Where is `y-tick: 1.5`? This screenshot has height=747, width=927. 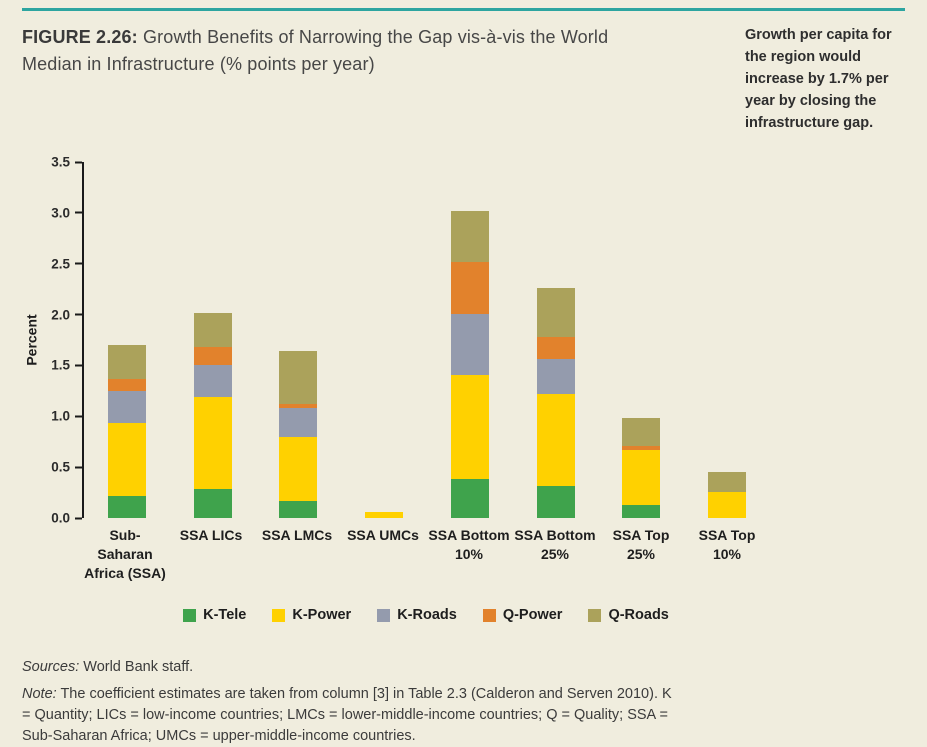
y-tick: 1.5 is located at coordinates (63, 365).